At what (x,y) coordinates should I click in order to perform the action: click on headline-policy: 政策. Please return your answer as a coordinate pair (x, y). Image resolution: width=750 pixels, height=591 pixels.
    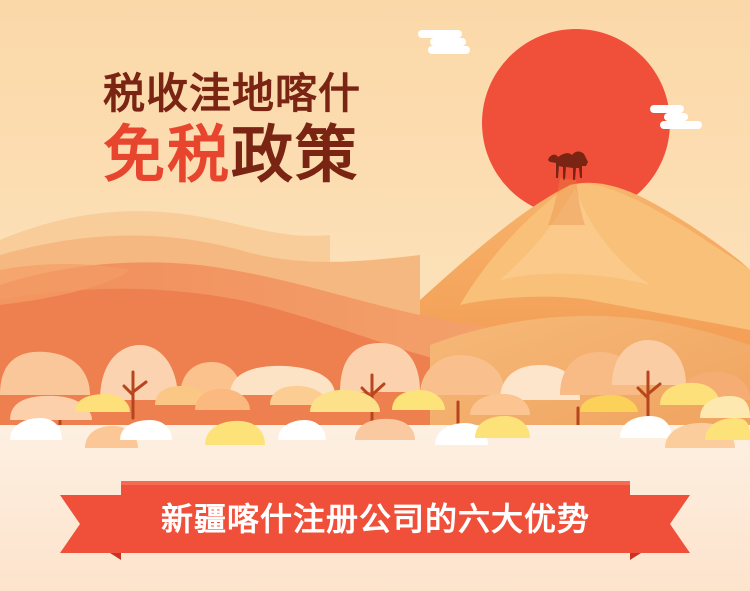
    Looking at the image, I should click on (295, 154).